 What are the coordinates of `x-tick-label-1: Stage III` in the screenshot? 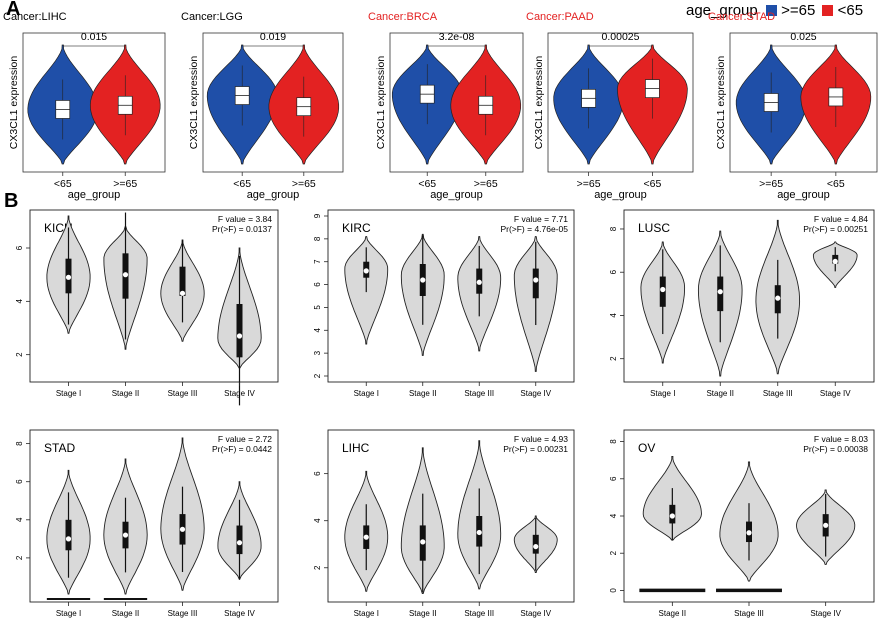 It's located at (749, 613).